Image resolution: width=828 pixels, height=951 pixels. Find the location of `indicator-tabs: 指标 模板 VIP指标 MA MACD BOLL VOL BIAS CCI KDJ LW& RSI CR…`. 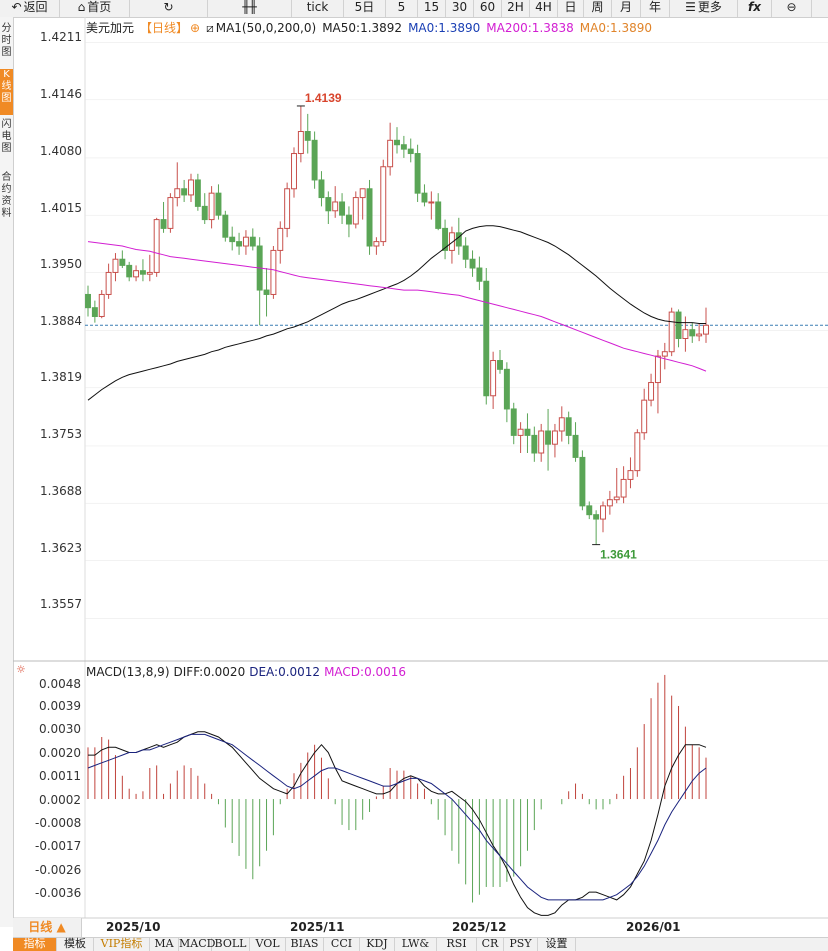

indicator-tabs: 指标 模板 VIP指标 MA MACD BOLL VOL BIAS CCI KDJ LW& RSI CR… is located at coordinates (420, 944).